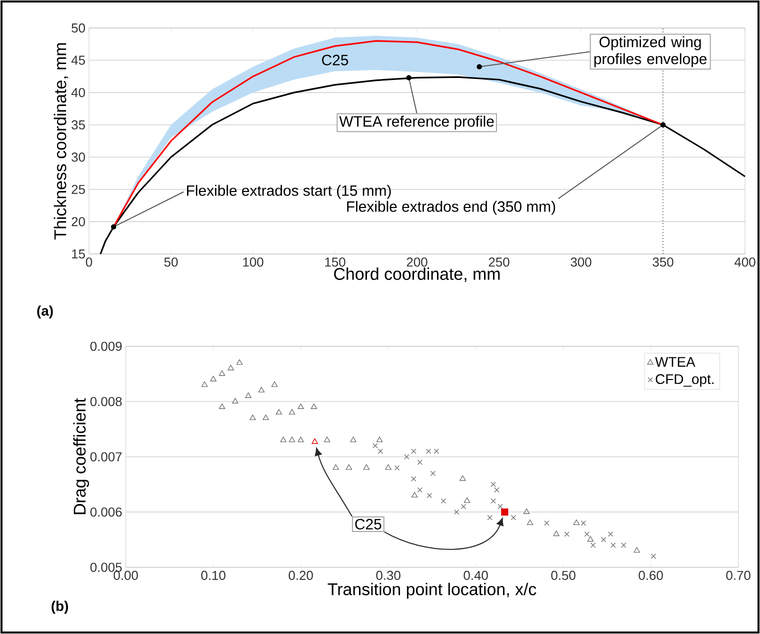 The image size is (760, 634). What do you see at coordinates (213, 575) in the screenshot?
I see `x-tick-label: 0.10` at bounding box center [213, 575].